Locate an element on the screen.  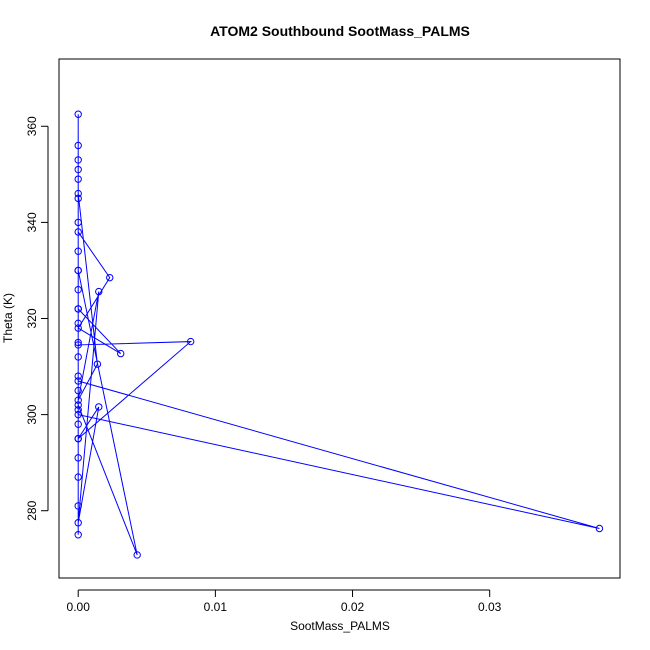
x-axis-label: SootMass_PALMS is located at coordinates (340, 626).